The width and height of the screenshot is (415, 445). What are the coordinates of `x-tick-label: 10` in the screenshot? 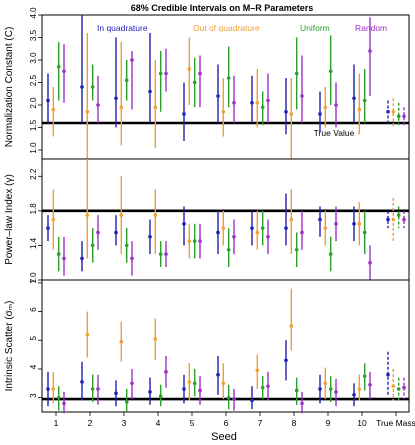 It's located at (362, 423).